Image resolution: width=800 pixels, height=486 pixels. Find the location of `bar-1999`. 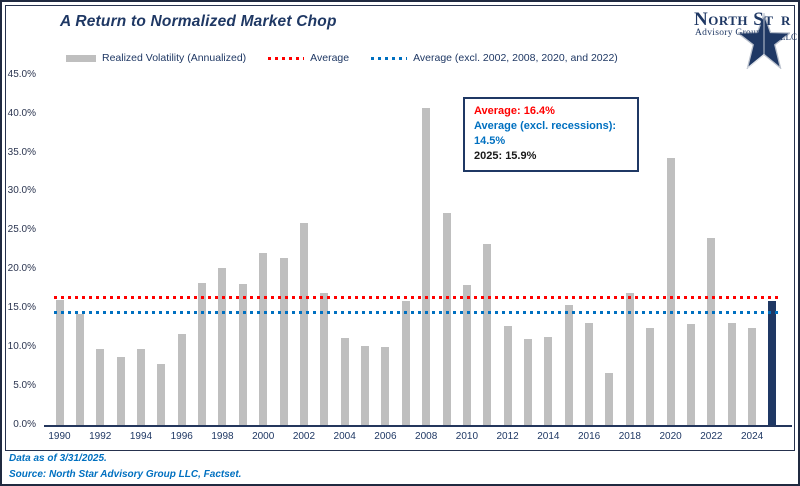

bar-1999 is located at coordinates (242, 354).